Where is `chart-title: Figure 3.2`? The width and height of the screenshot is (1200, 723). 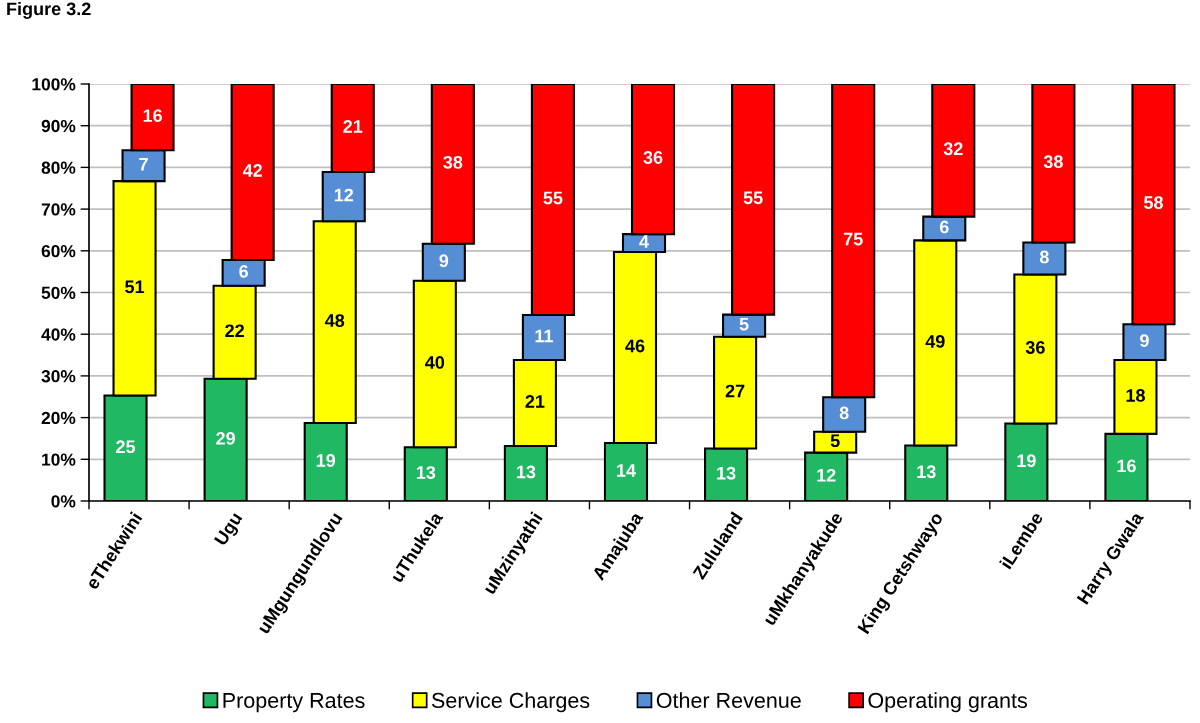 chart-title: Figure 3.2 is located at coordinates (49, 10).